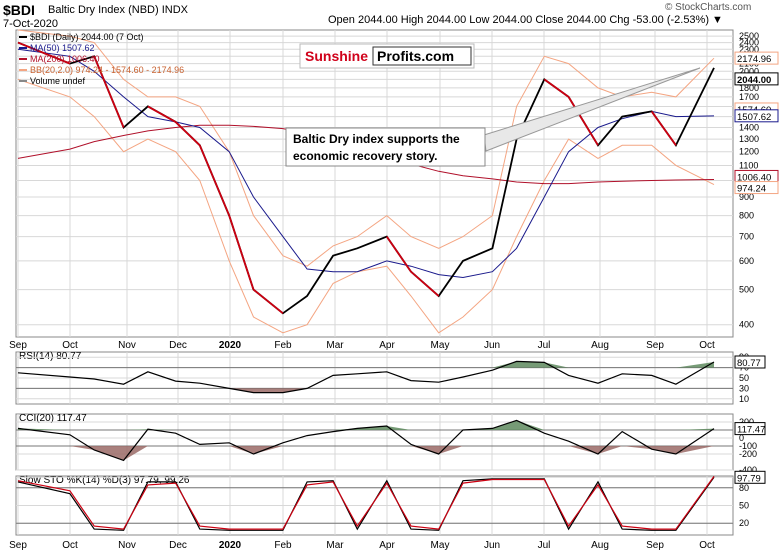 This screenshot has width=780, height=552. I want to click on x-tick-label: May, so click(440, 345).